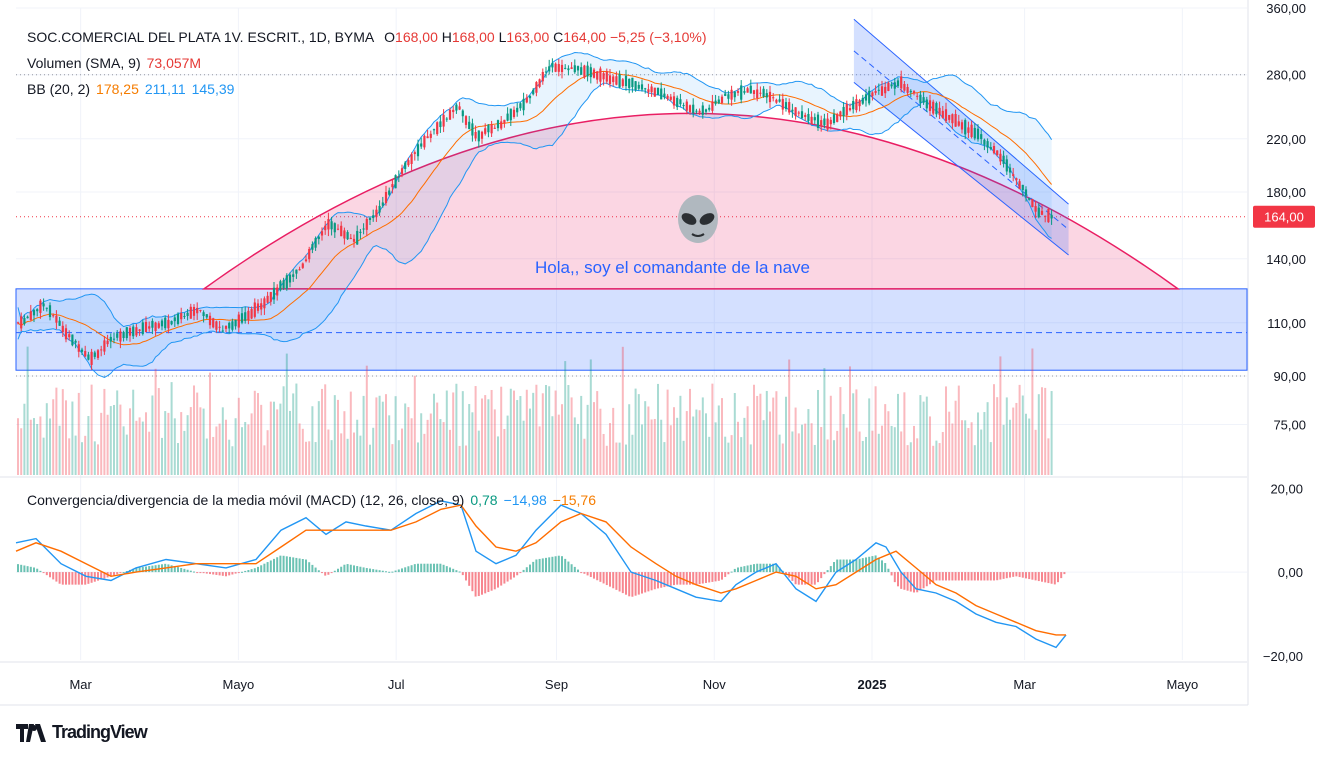 The image size is (1337, 758). Describe the element at coordinates (117, 63) in the screenshot. I see `volume-legend: Volumen (SMA, 9) 73,057M` at that location.